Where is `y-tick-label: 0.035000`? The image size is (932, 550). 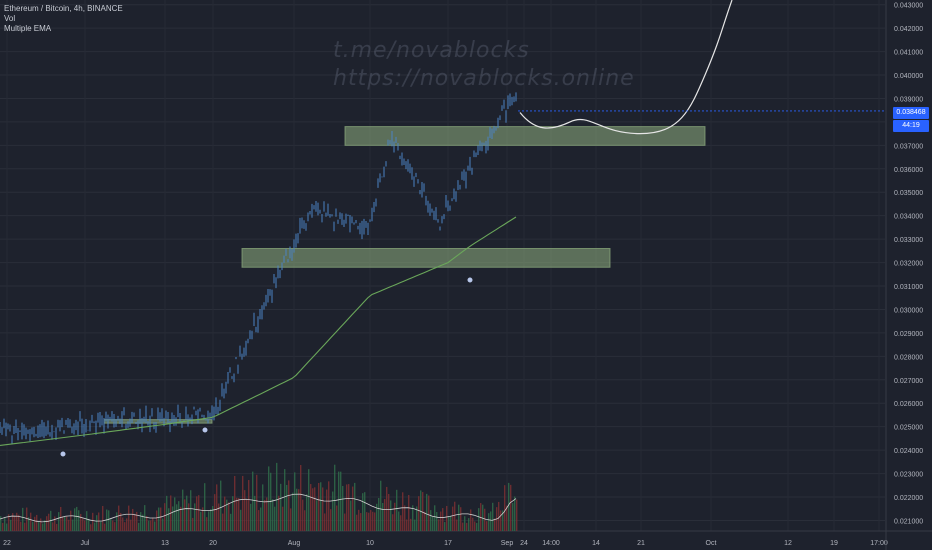 y-tick-label: 0.035000 is located at coordinates (908, 193).